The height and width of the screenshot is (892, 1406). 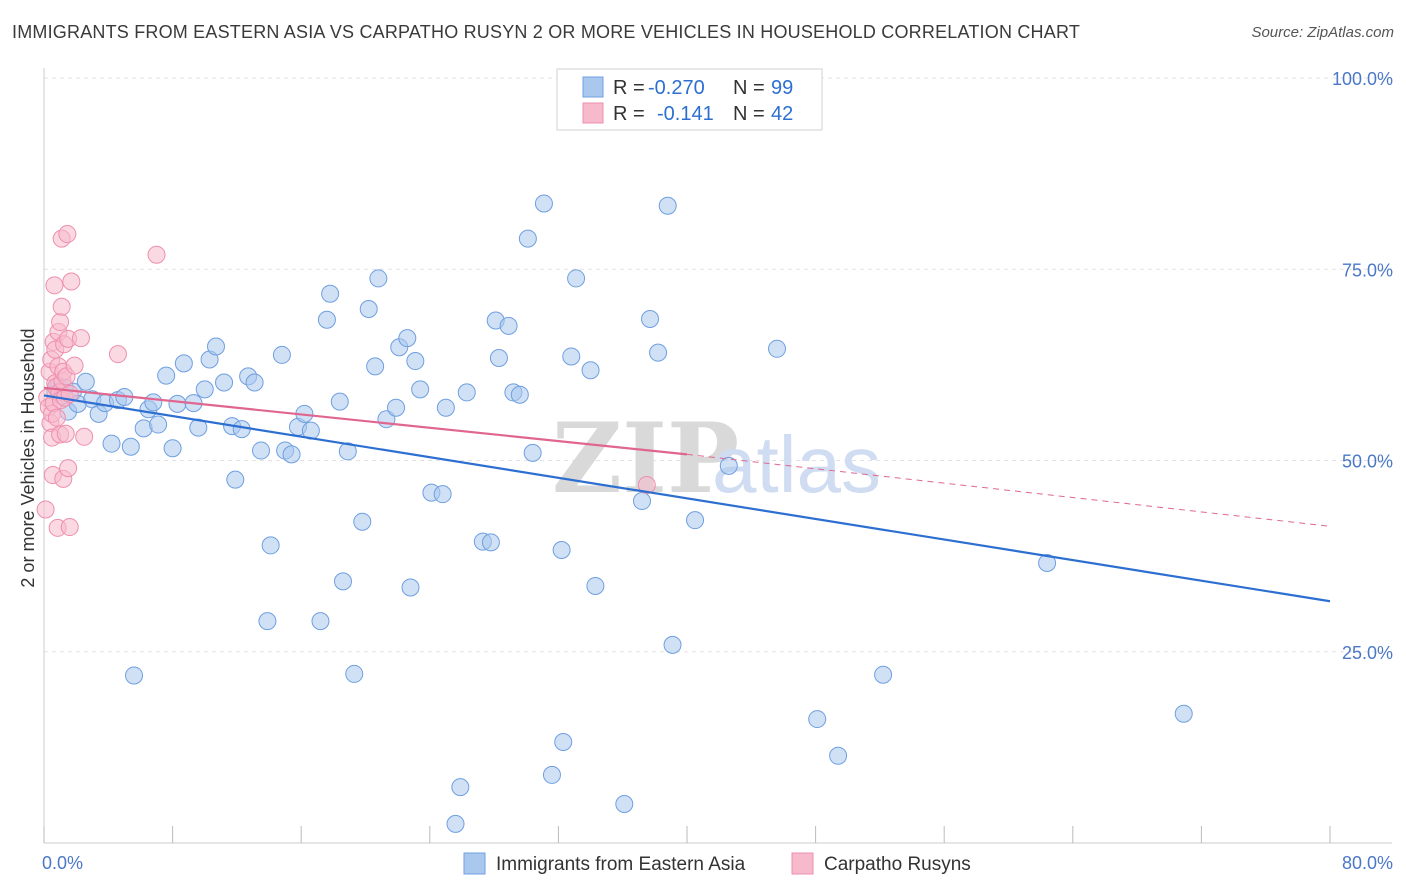 What do you see at coordinates (365, 421) in the screenshot?
I see `trend-line-carpatho-rusyn` at bounding box center [365, 421].